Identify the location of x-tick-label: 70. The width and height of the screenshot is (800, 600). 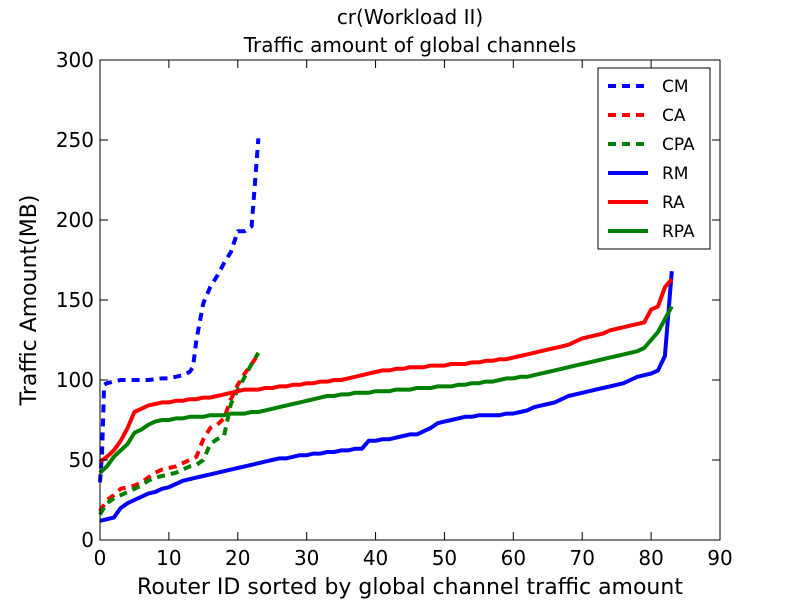
(581, 558).